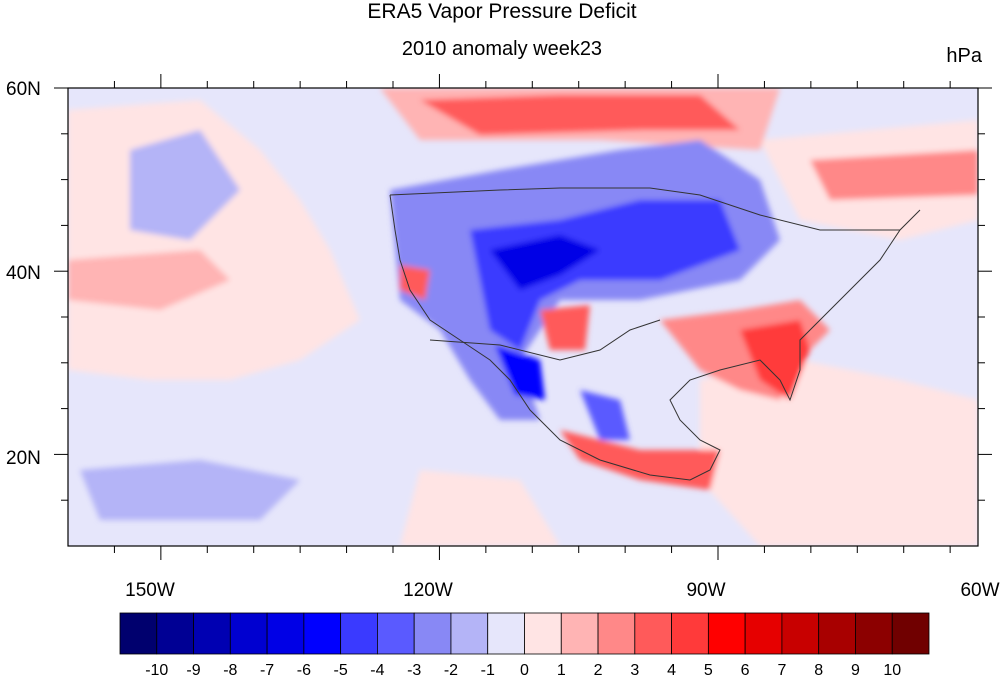 The image size is (1004, 681). Describe the element at coordinates (545, 262) in the screenshot. I see `rockies-core-negative` at that location.